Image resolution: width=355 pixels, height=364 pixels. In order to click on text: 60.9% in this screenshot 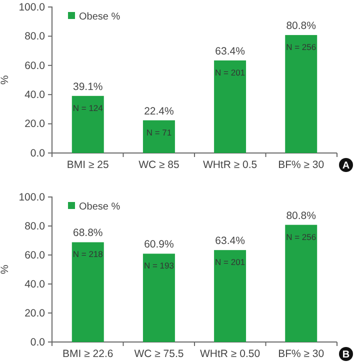, I will do `click(159, 244)`.